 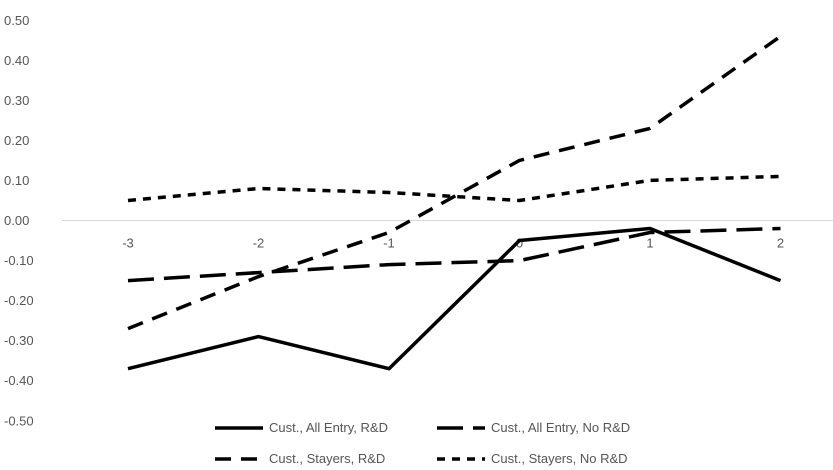 I want to click on y-tick-label: -0.10, so click(x=19, y=260).